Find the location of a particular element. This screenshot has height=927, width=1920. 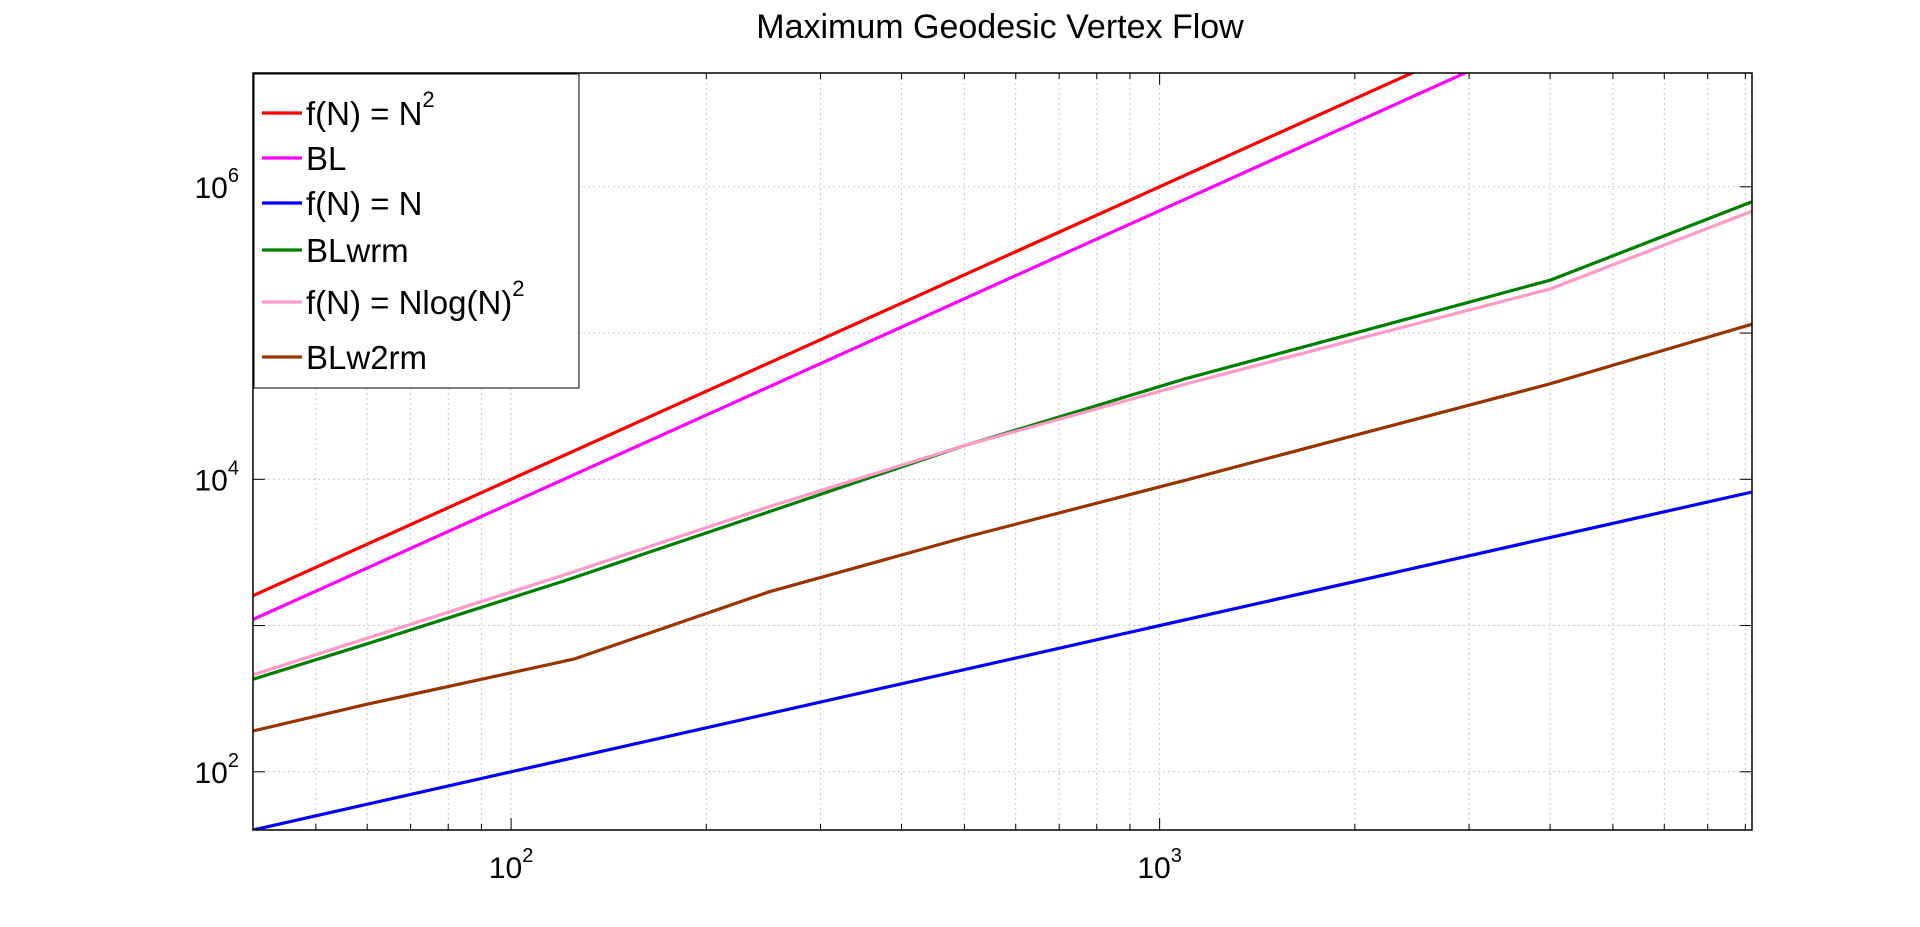

y-tick-label: 10⁴ is located at coordinates (217, 477).